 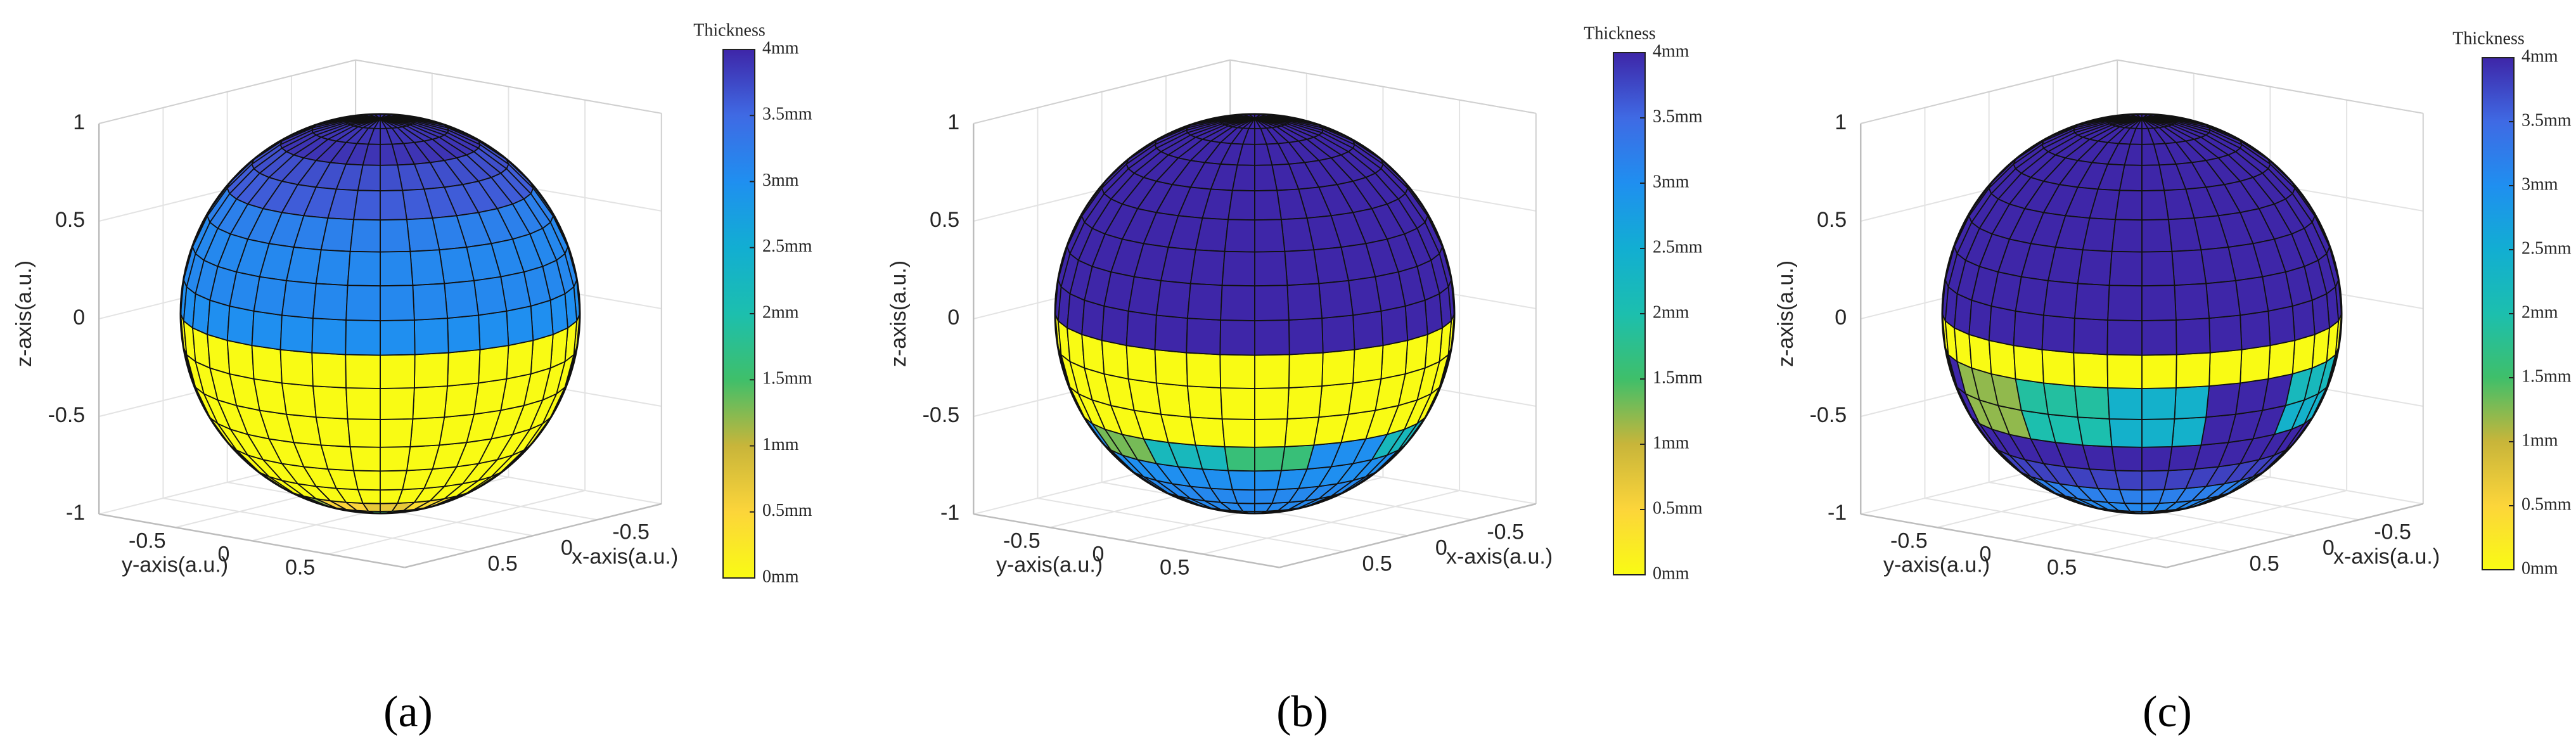 What do you see at coordinates (1678, 378) in the screenshot?
I see `colorbar-tick-label: 1.5mm` at bounding box center [1678, 378].